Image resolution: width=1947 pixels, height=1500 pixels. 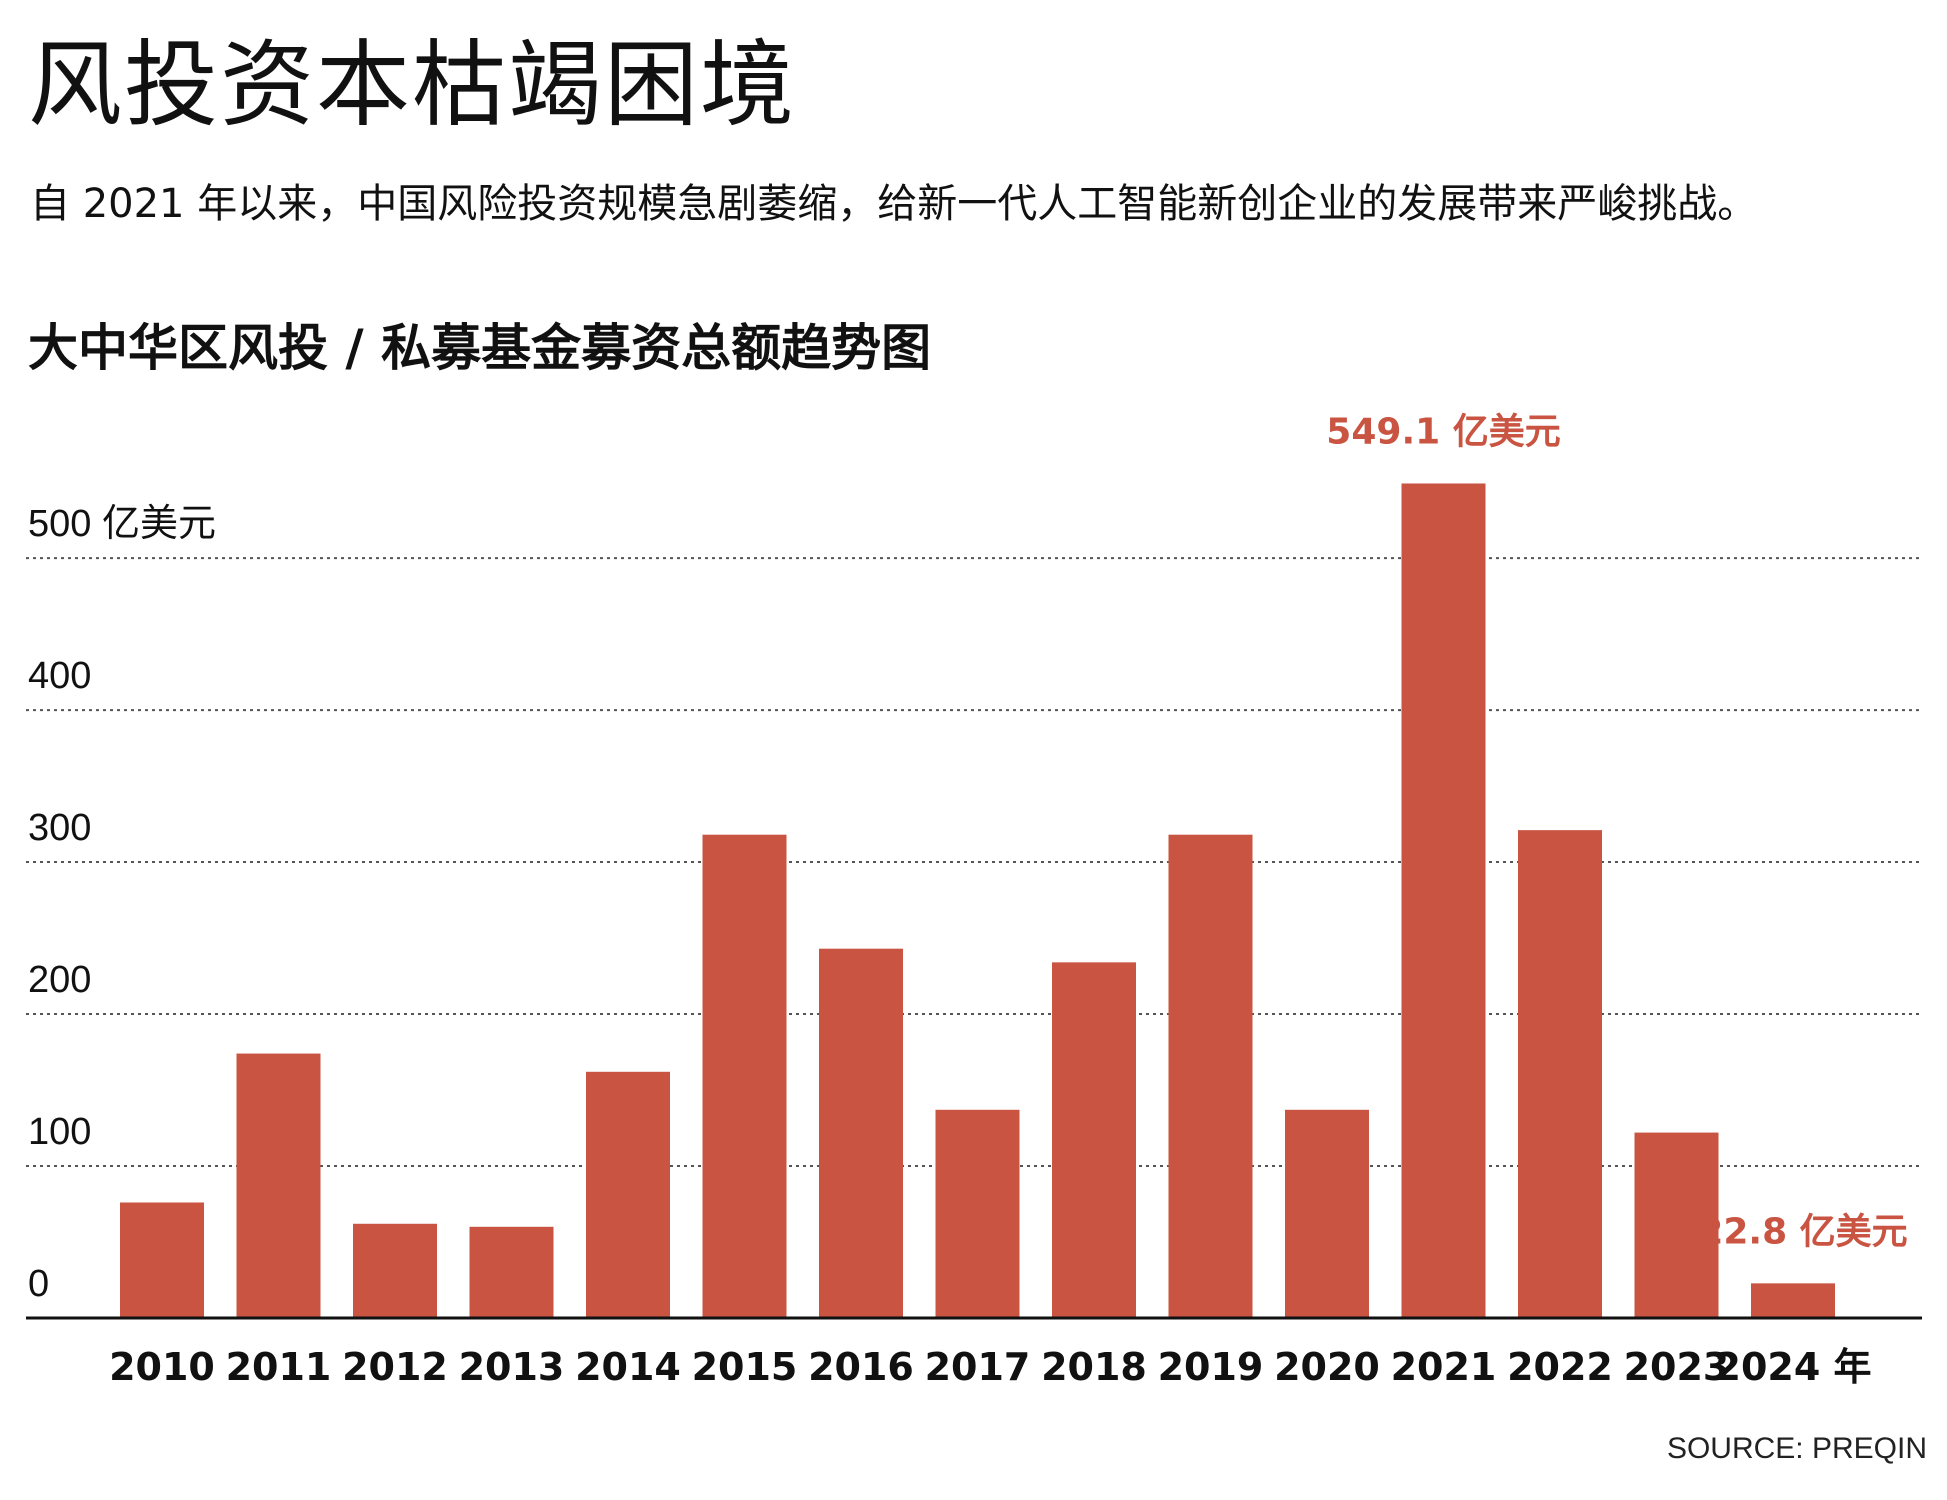 I want to click on x-tick-label: 2011, so click(x=279, y=1367).